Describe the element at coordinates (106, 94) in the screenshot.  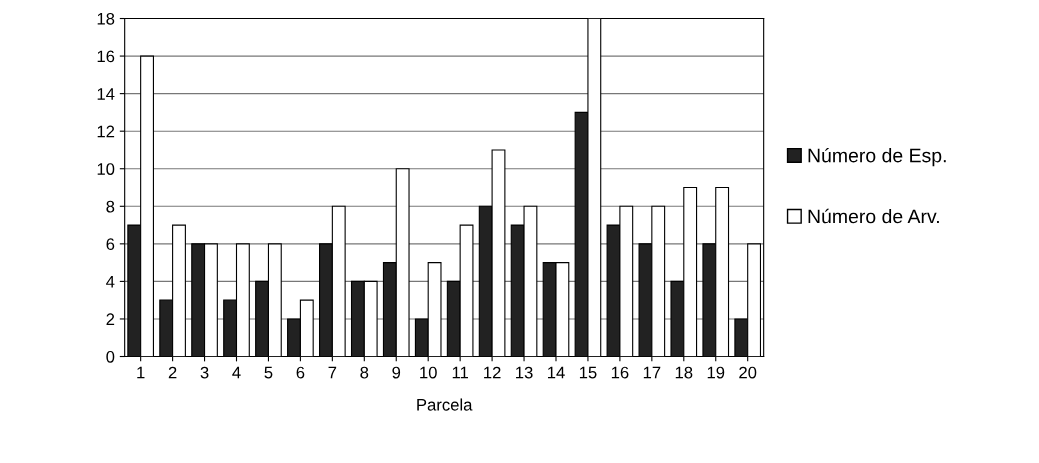
I see `y-tick-label: 14` at that location.